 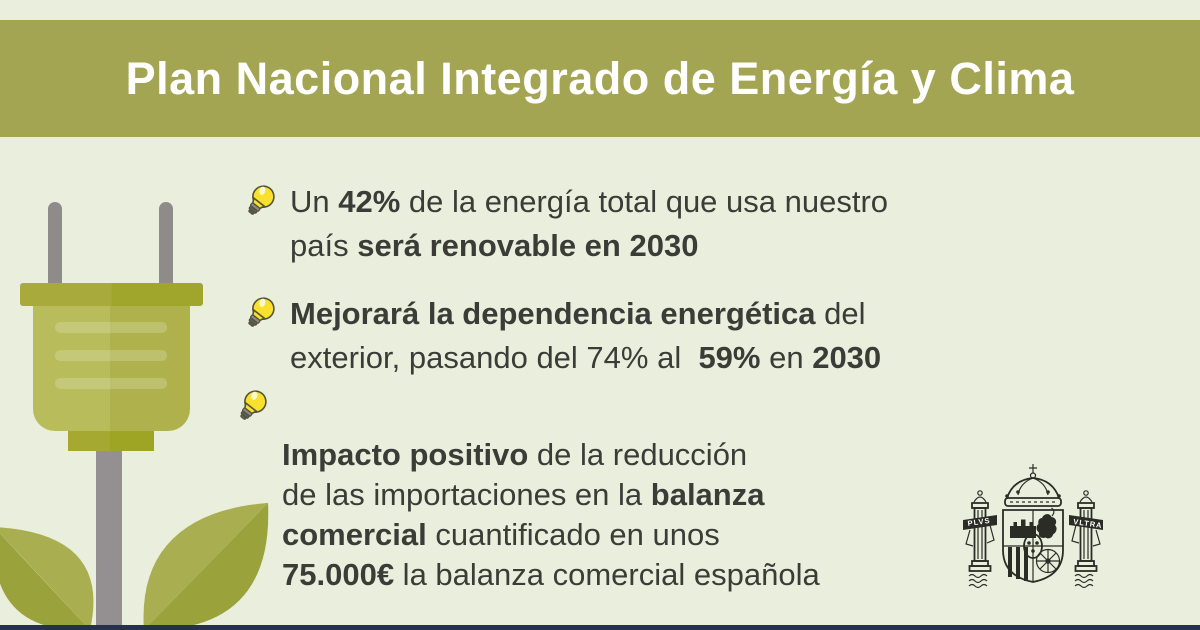 I want to click on motto-plus: PLVS, so click(x=979, y=522).